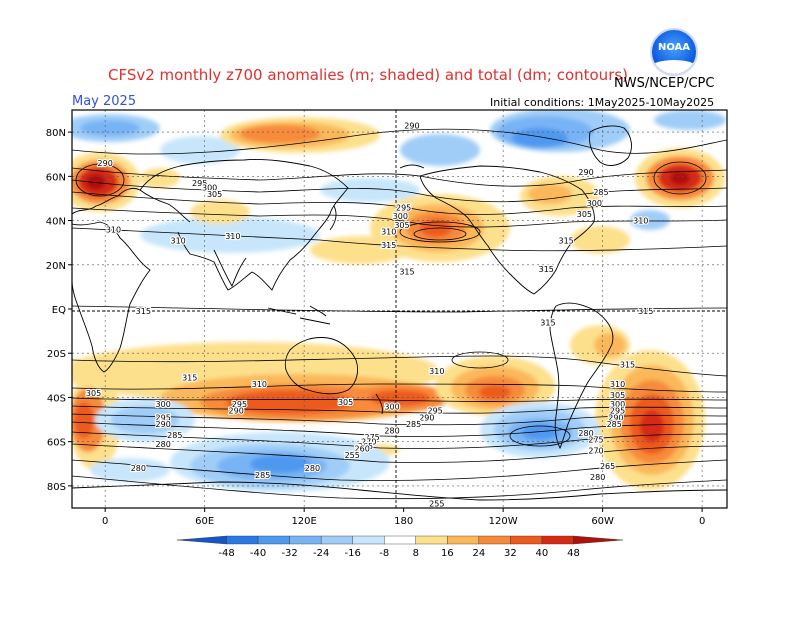 The width and height of the screenshot is (800, 618). I want to click on legend-label: 40, so click(542, 553).